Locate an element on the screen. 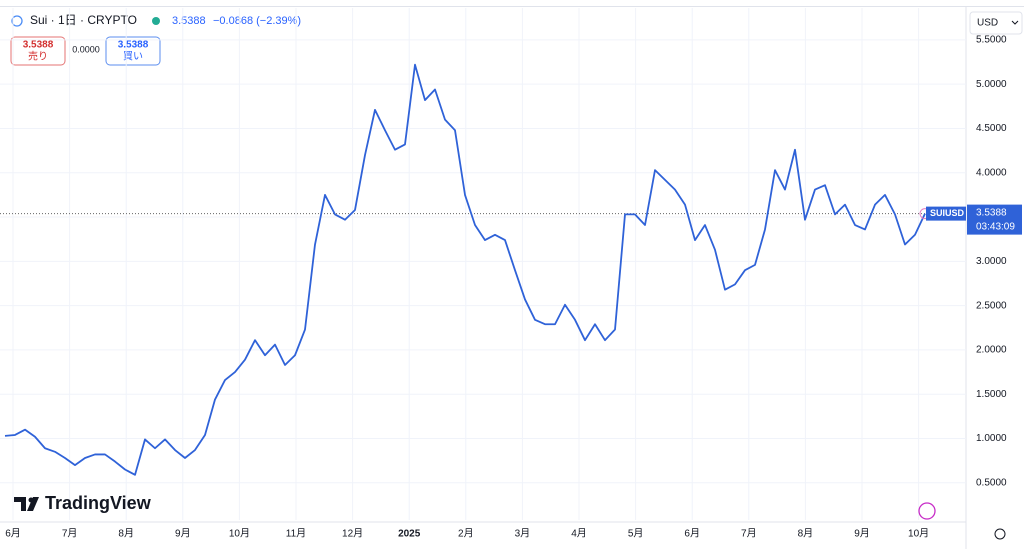 This screenshot has width=1024, height=554. x-tick-label: 3月 is located at coordinates (523, 534).